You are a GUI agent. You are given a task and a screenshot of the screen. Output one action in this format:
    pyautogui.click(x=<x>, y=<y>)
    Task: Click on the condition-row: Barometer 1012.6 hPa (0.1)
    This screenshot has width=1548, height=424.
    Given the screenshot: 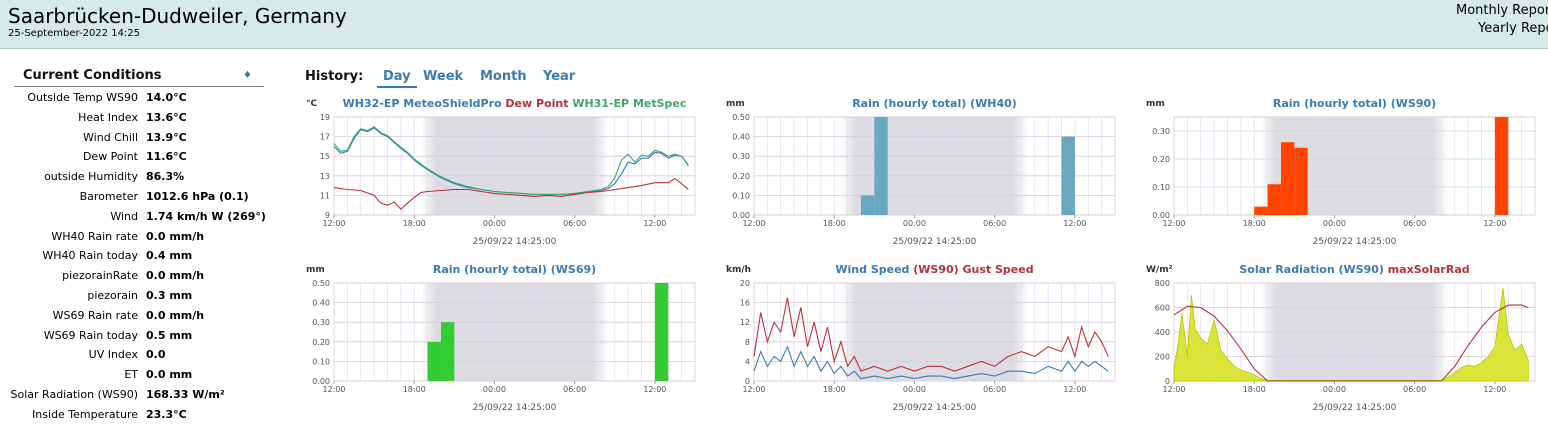 What is the action you would take?
    pyautogui.click(x=139, y=196)
    